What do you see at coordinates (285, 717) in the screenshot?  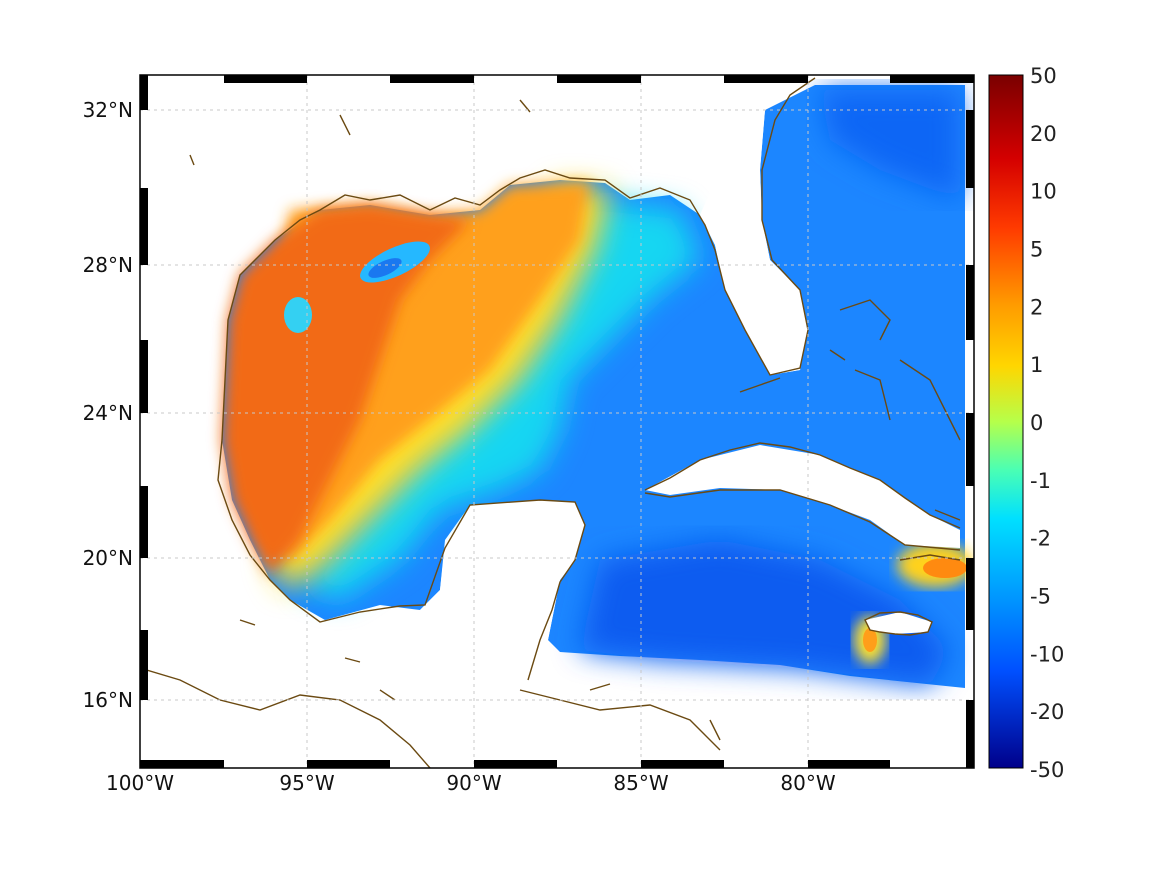 I see `coast-central-america` at bounding box center [285, 717].